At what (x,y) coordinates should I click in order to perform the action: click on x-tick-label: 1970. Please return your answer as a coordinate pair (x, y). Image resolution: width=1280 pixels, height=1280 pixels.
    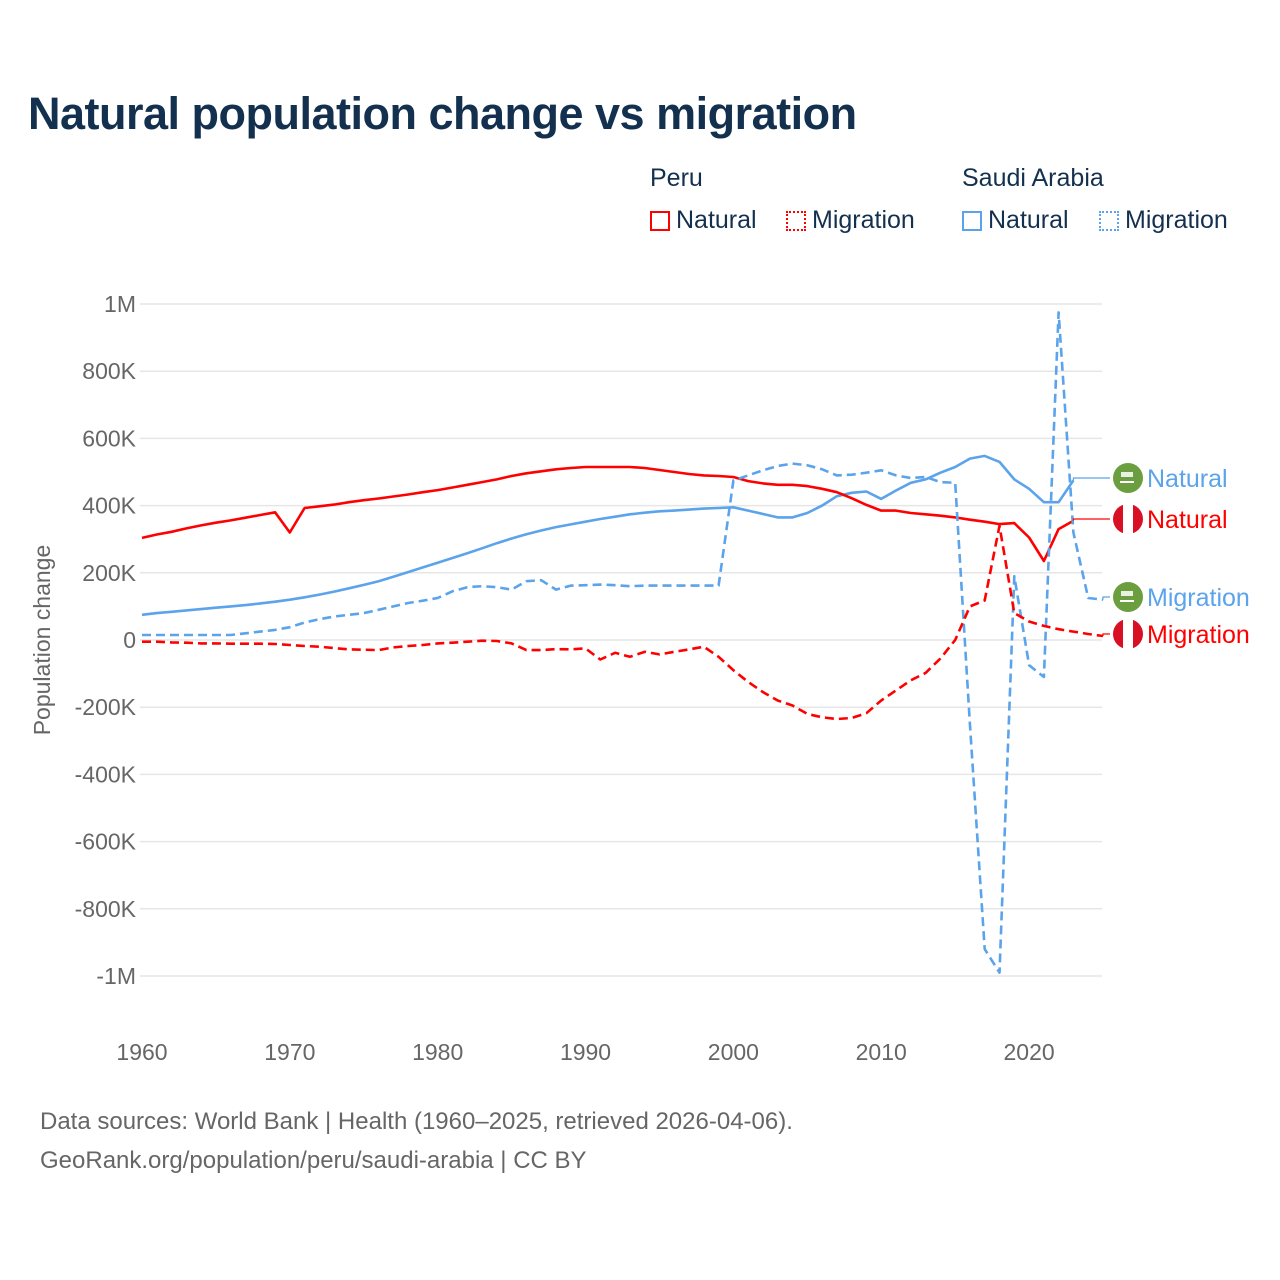
    Looking at the image, I should click on (289, 1052).